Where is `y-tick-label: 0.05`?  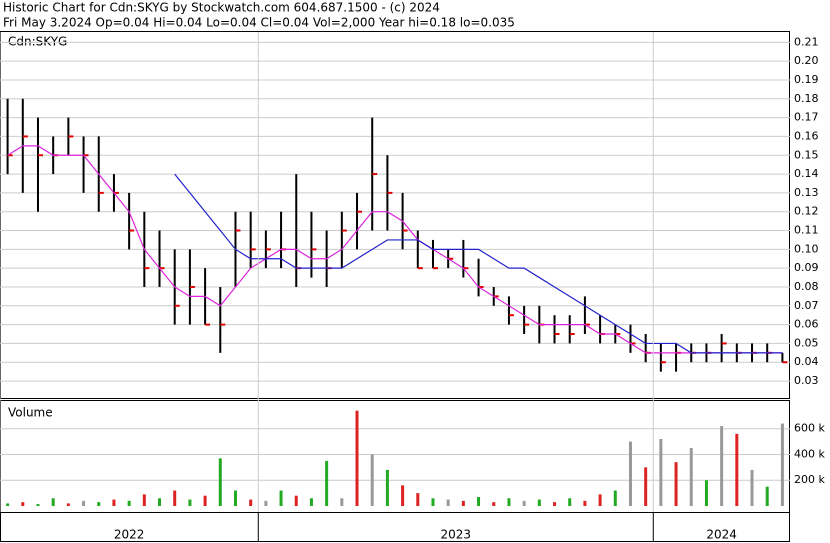 y-tick-label: 0.05 is located at coordinates (806, 342).